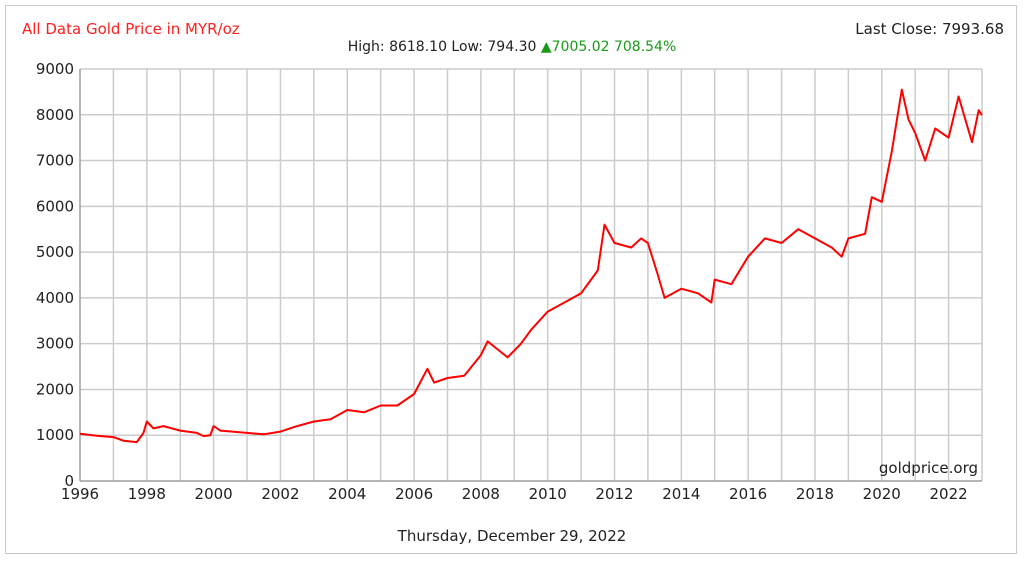 This screenshot has height=561, width=1024. What do you see at coordinates (882, 494) in the screenshot?
I see `x-tick-label: 2020` at bounding box center [882, 494].